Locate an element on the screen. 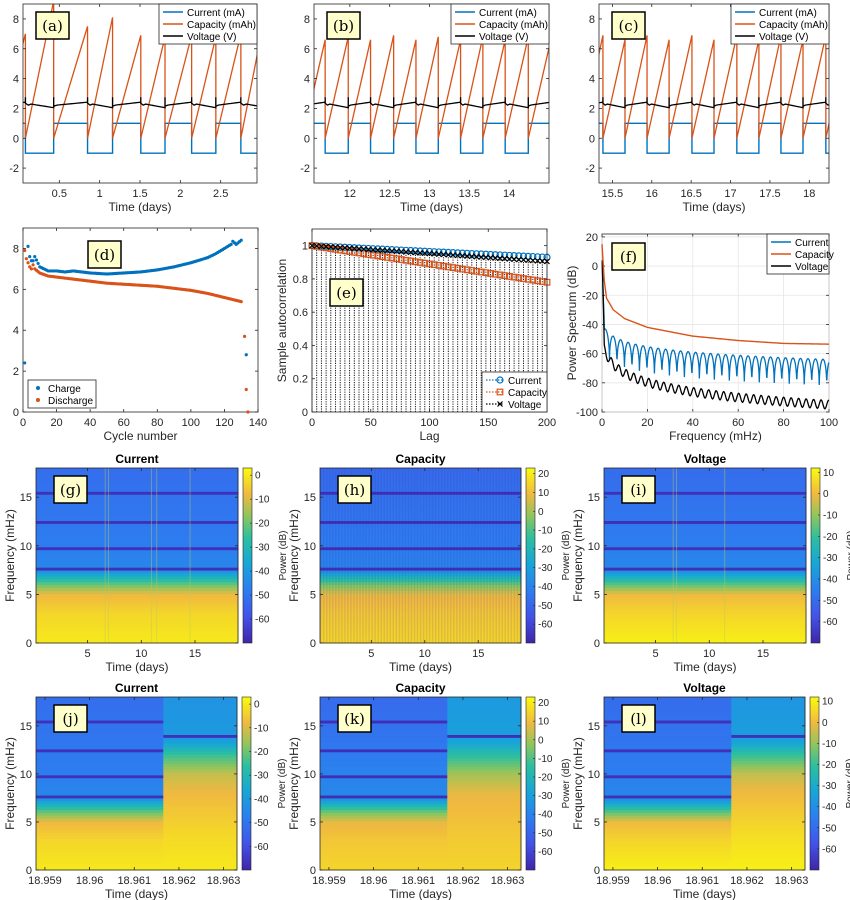 The height and width of the screenshot is (900, 850). y-tick-label: 4 is located at coordinates (307, 80).